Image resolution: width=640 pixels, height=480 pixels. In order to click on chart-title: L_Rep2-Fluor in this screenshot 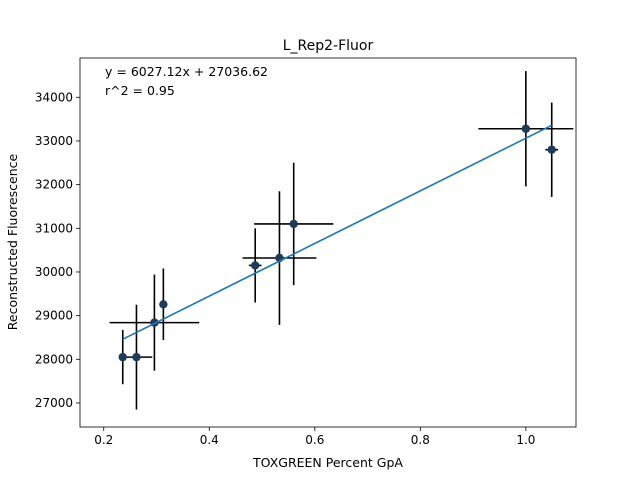, I will do `click(328, 46)`.